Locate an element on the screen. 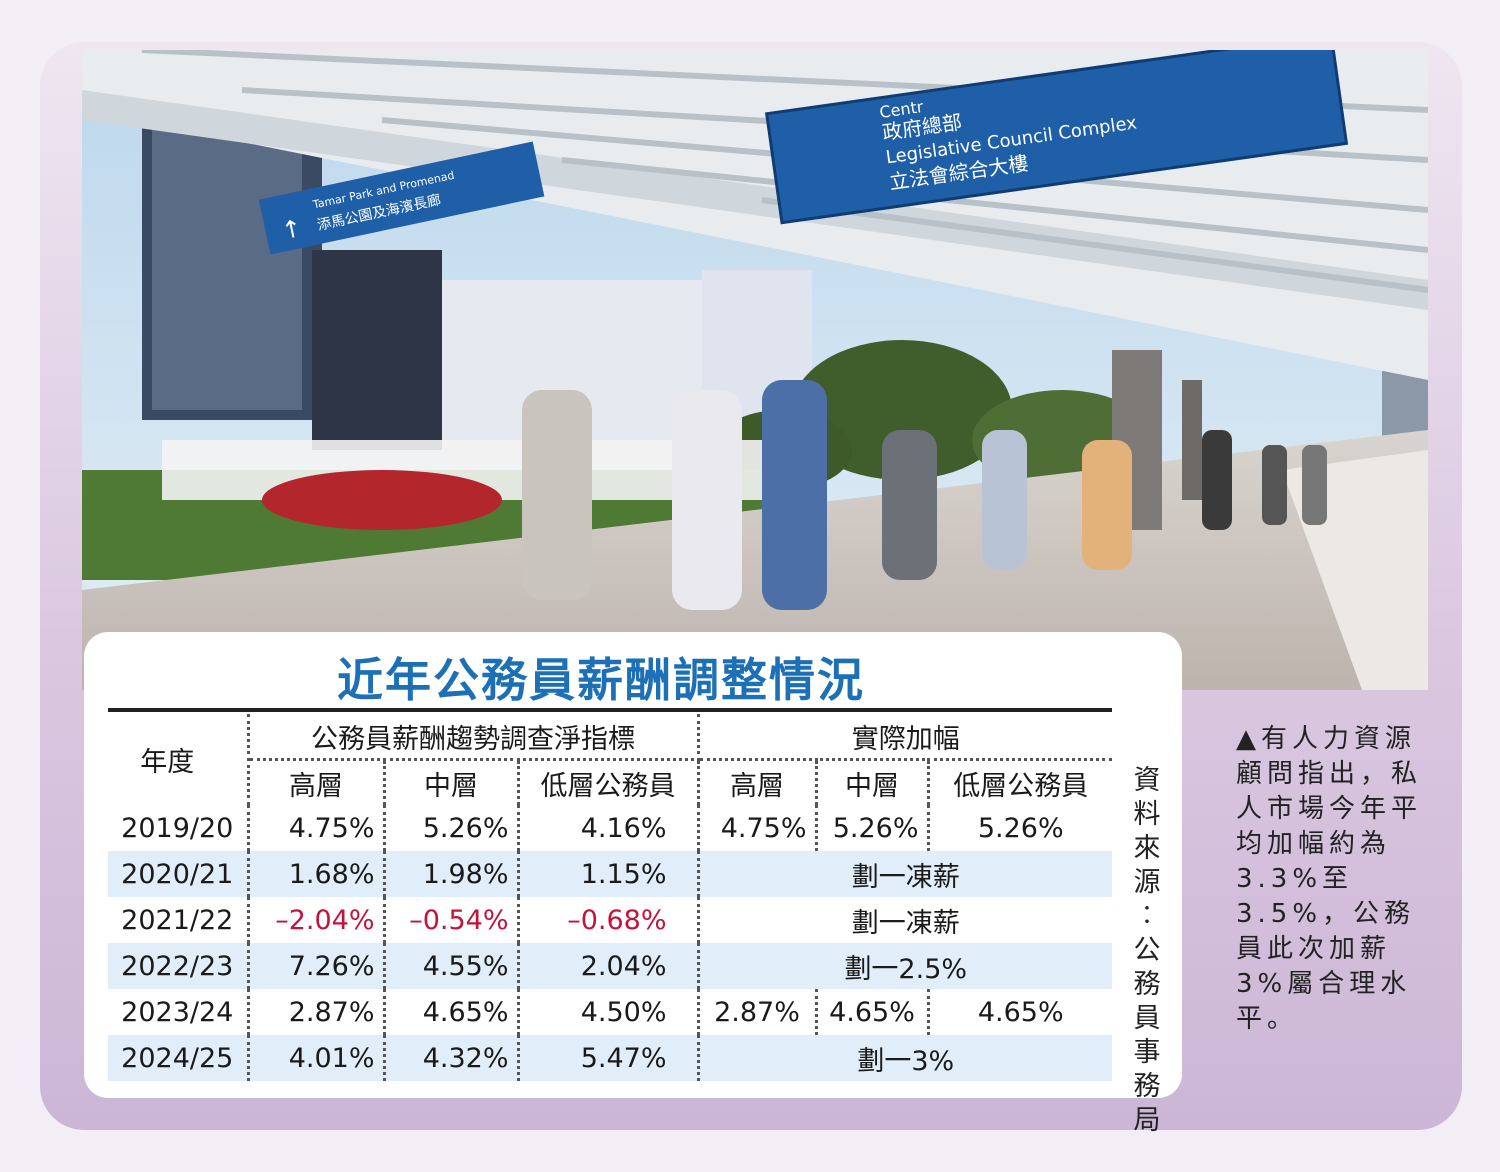 The image size is (1500, 1172). year-cell: 2021/22 is located at coordinates (179, 920).